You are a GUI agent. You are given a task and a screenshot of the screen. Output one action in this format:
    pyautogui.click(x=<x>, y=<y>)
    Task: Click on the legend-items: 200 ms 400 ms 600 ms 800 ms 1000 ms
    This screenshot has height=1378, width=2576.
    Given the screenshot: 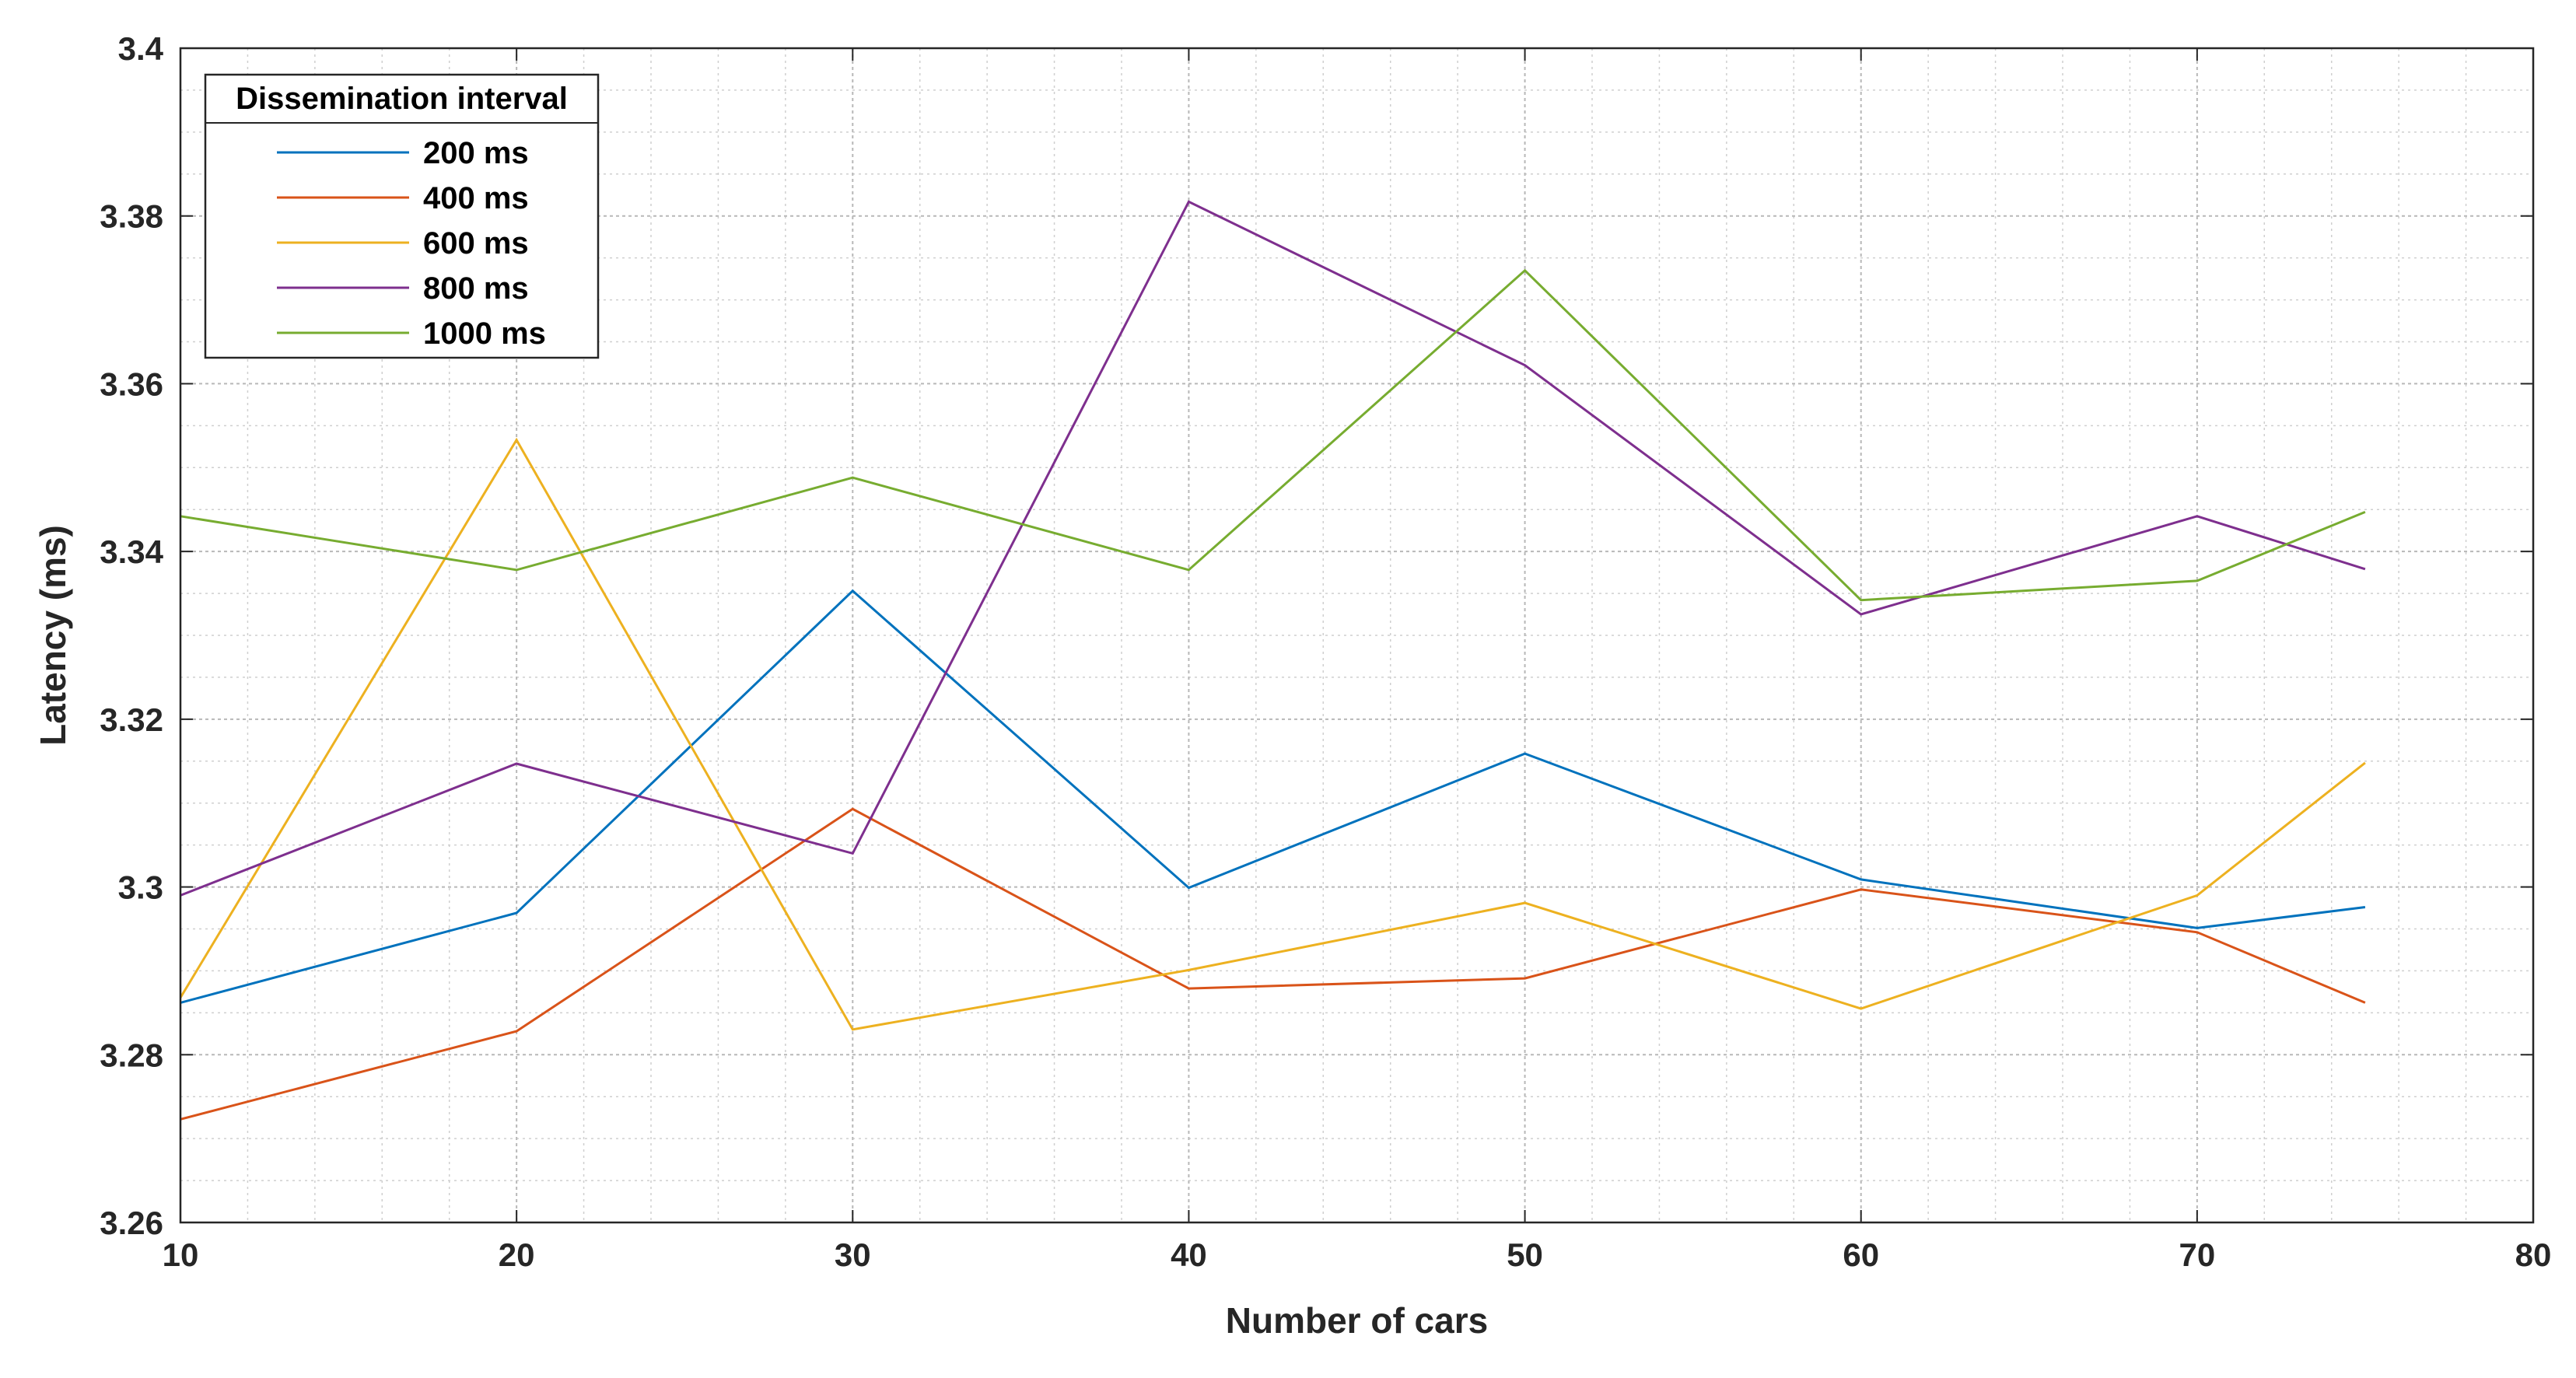 What is the action you would take?
    pyautogui.click(x=411, y=244)
    